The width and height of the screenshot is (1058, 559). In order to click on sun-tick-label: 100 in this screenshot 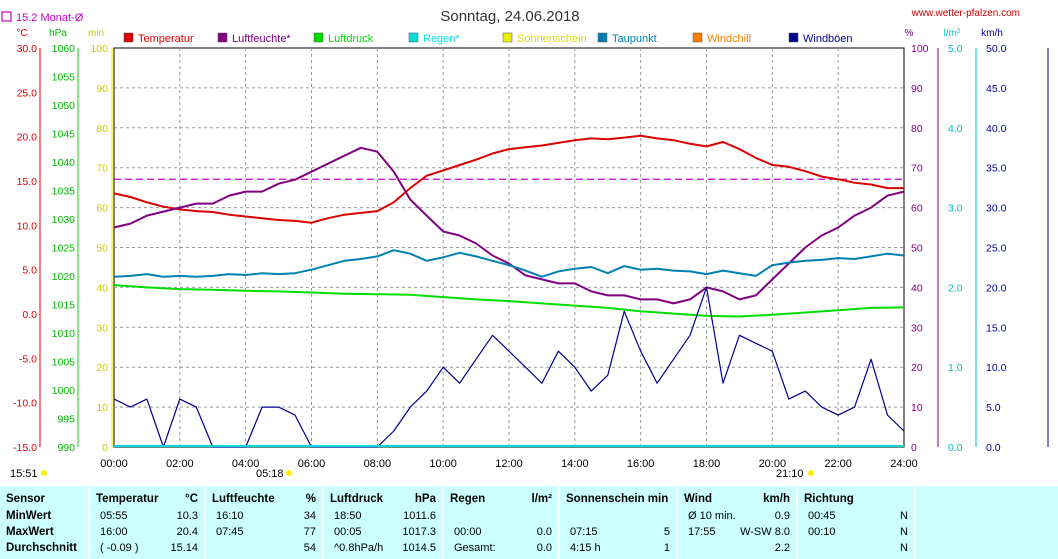, I will do `click(99, 49)`.